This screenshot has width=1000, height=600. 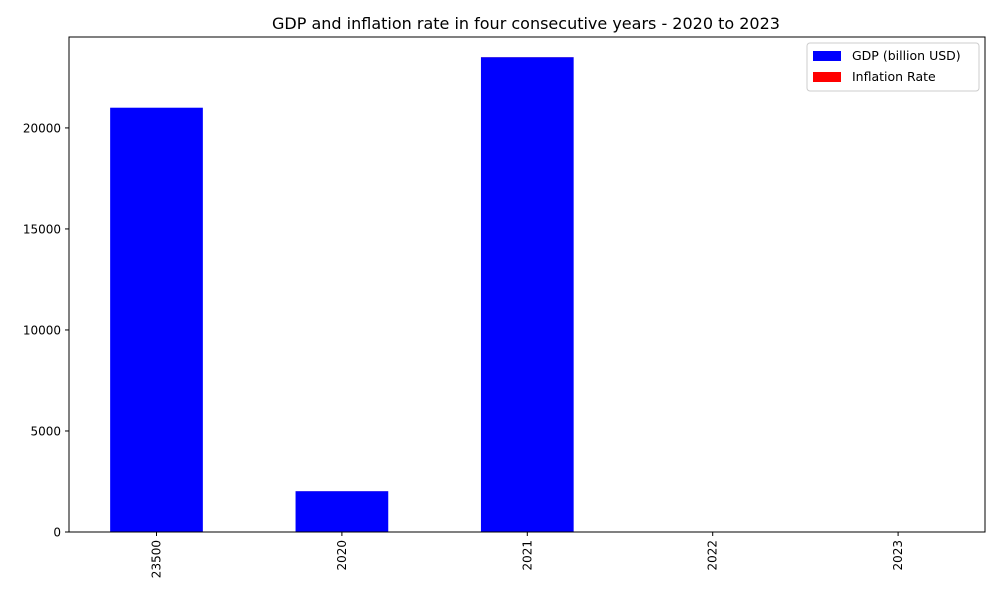 I want to click on bar-gdp-2021, so click(x=527, y=294).